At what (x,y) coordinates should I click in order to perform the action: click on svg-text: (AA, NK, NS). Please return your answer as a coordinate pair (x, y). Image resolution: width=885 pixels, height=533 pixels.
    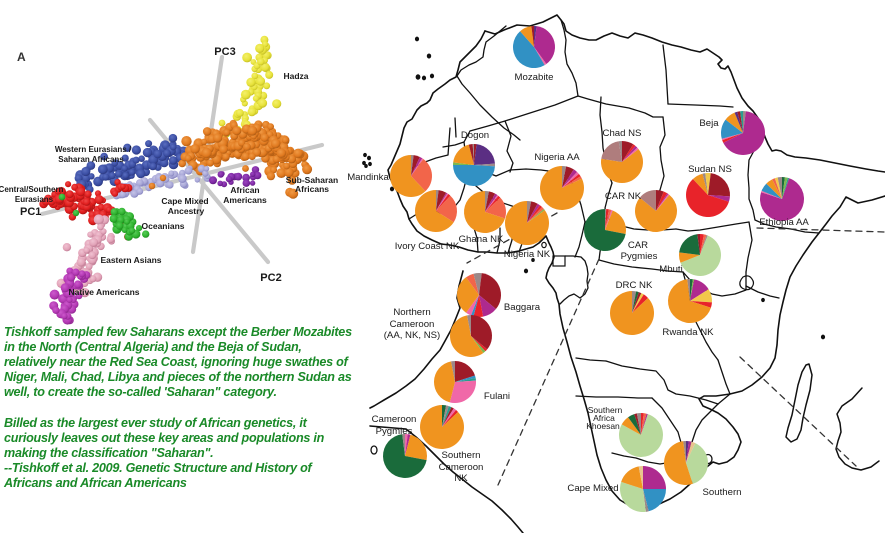
    Looking at the image, I should click on (412, 335).